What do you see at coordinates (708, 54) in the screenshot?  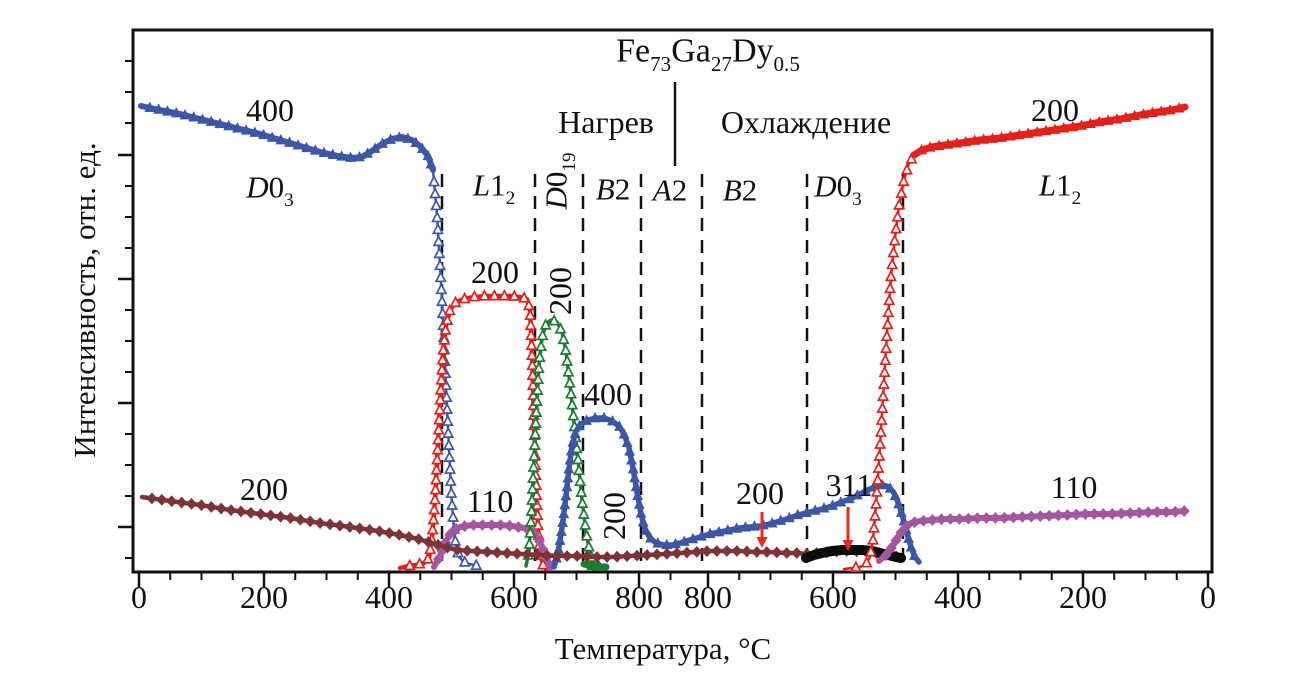 I see `chart-title: Fe73Ga27Dy0.5` at bounding box center [708, 54].